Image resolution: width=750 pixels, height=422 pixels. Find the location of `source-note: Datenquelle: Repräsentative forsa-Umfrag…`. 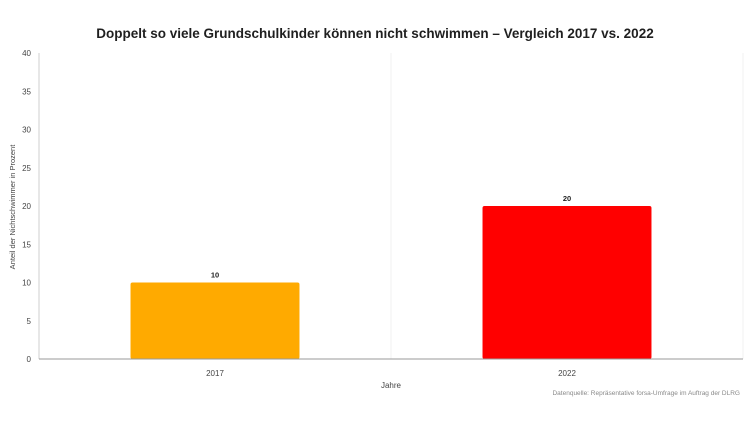

source-note: Datenquelle: Repräsentative forsa-Umfrag… is located at coordinates (646, 393).